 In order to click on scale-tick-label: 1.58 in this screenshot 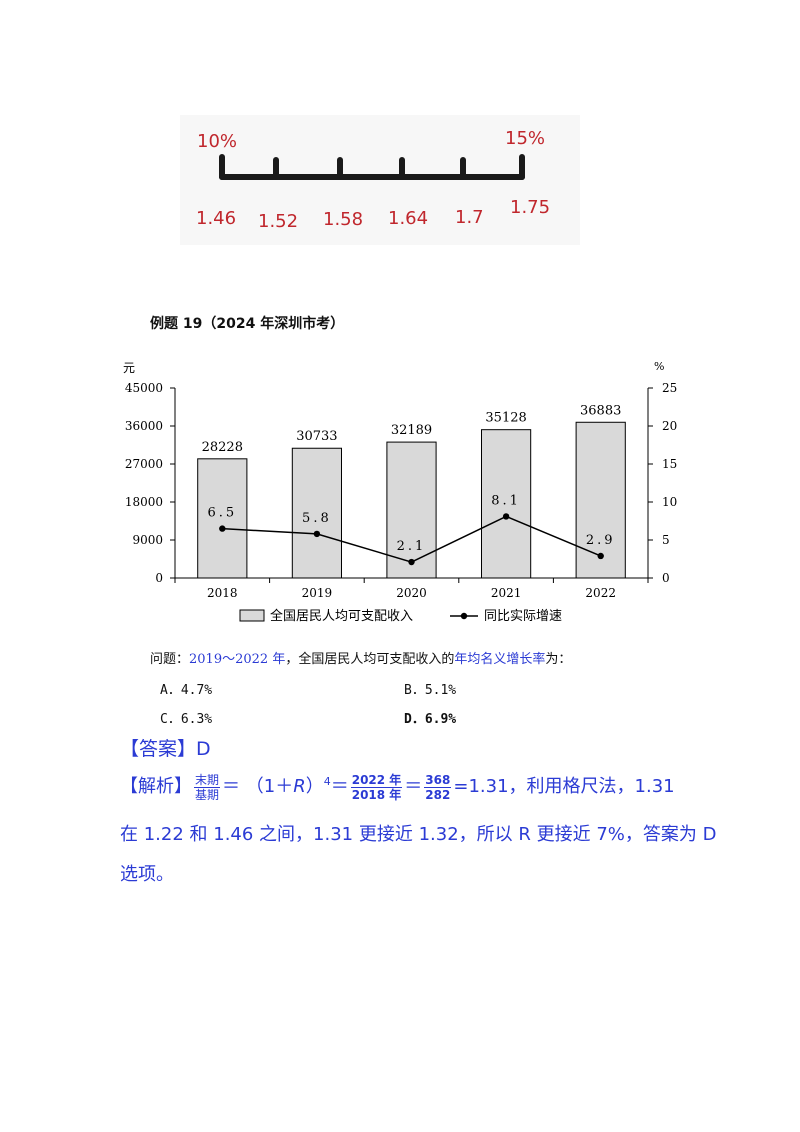, I will do `click(343, 219)`.